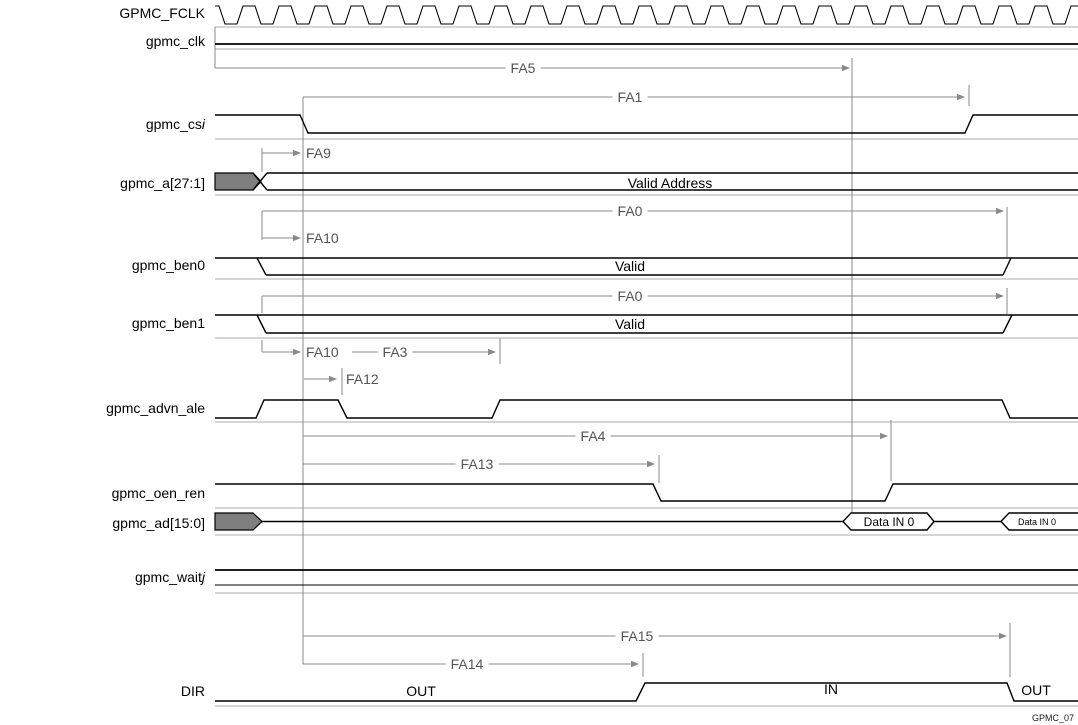 The height and width of the screenshot is (725, 1078). I want to click on wait-waveform, so click(646, 577).